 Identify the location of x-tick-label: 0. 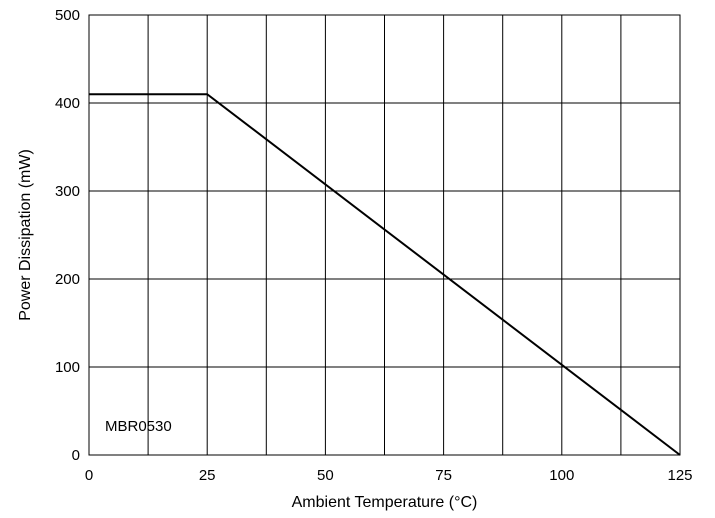
(89, 475).